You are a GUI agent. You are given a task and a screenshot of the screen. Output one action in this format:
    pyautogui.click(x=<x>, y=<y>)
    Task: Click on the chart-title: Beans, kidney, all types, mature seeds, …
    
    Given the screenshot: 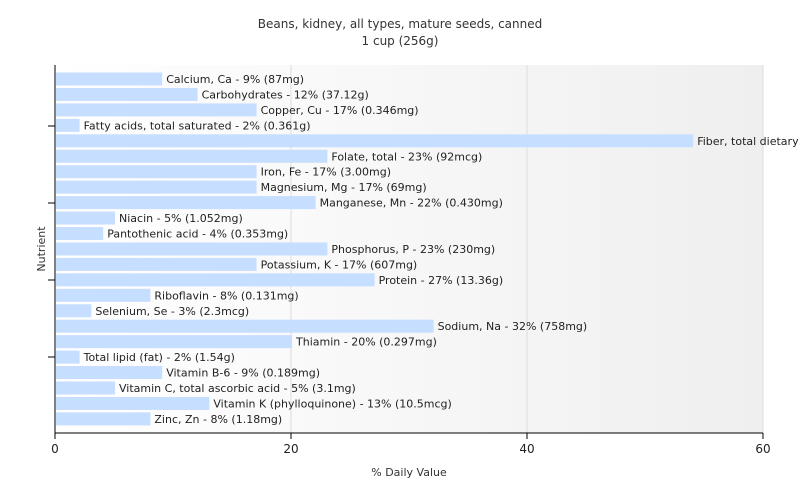 What is the action you would take?
    pyautogui.click(x=400, y=24)
    